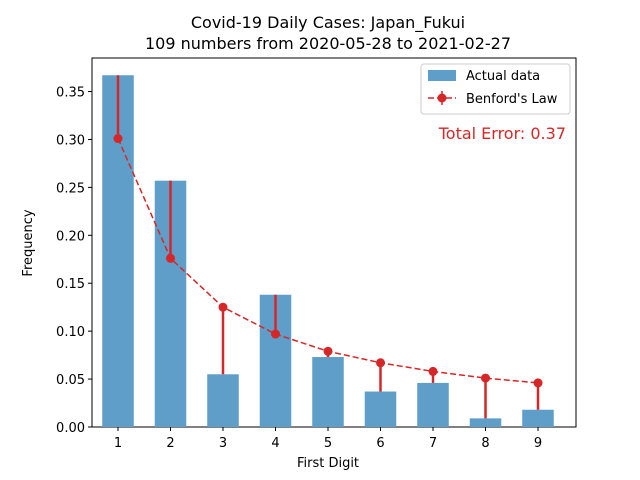 This screenshot has height=480, width=640. What do you see at coordinates (502, 133) in the screenshot?
I see `total-error-annotation: Total Error: 0.37` at bounding box center [502, 133].